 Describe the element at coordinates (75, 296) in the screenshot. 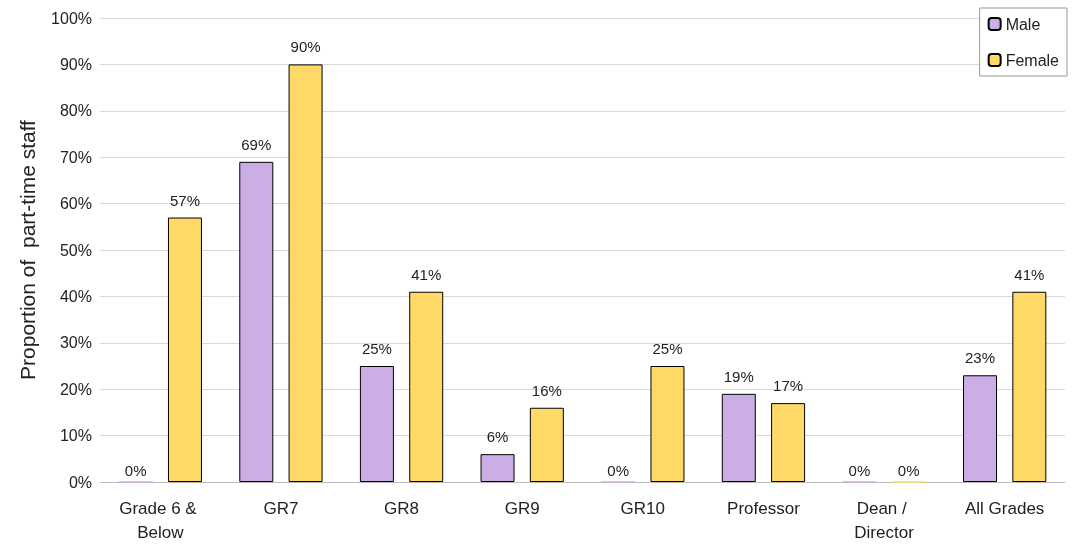

I see `y-tick-label: 40%` at that location.